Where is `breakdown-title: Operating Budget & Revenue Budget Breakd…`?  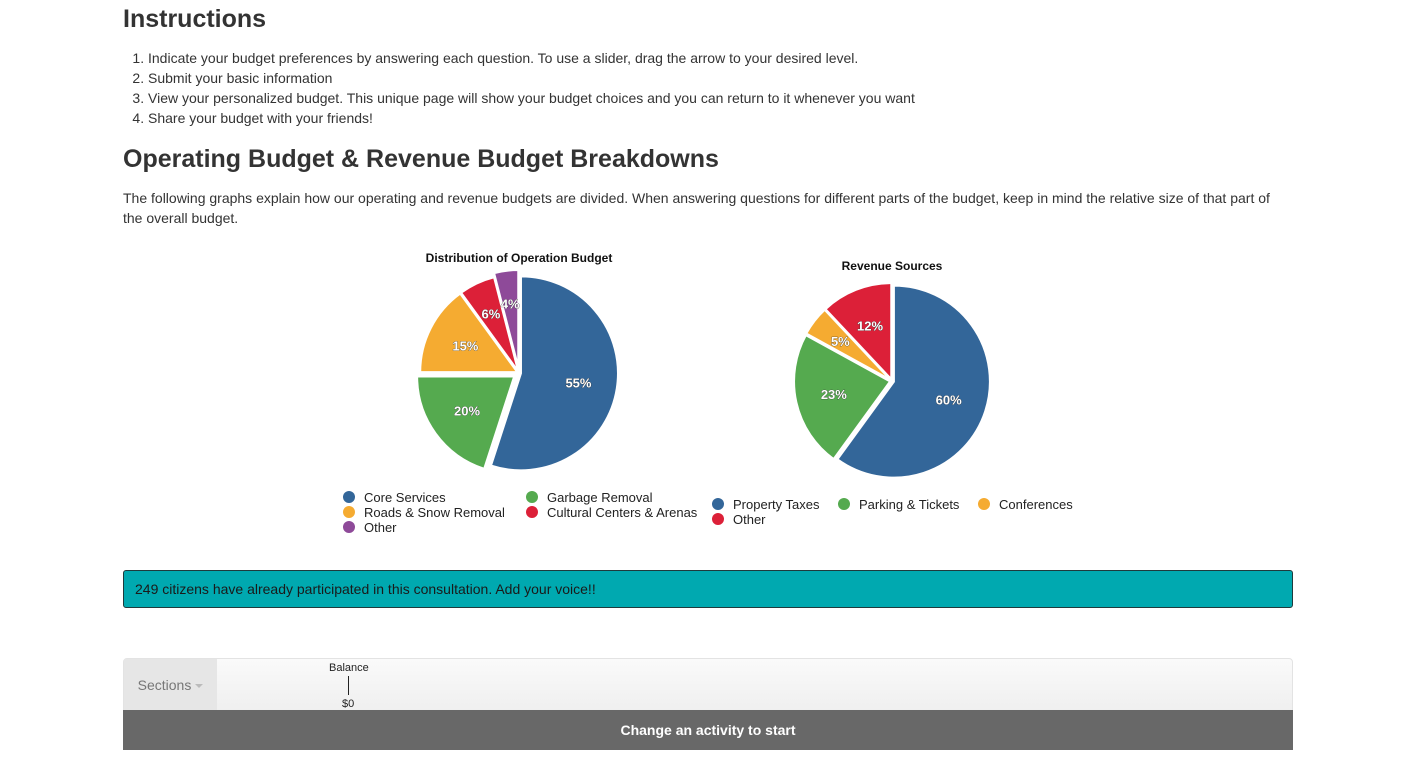
breakdown-title: Operating Budget & Revenue Budget Breakd… is located at coordinates (421, 159).